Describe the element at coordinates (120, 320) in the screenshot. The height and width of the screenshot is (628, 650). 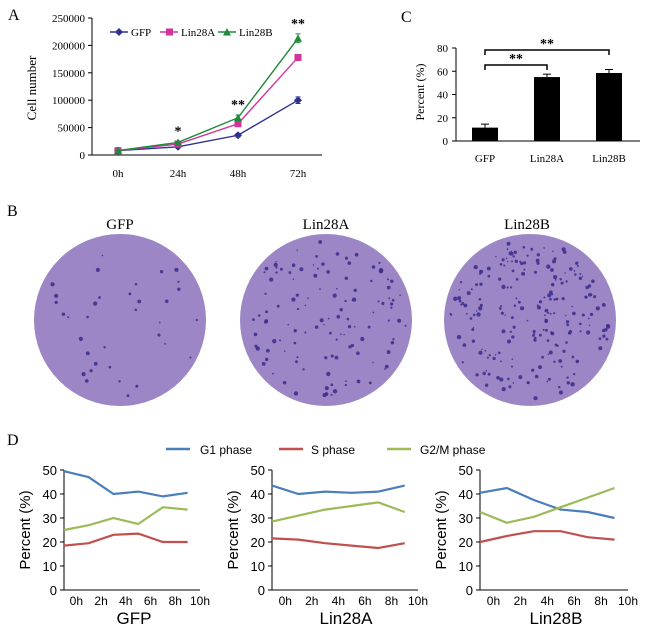
I see `plate-gfp` at that location.